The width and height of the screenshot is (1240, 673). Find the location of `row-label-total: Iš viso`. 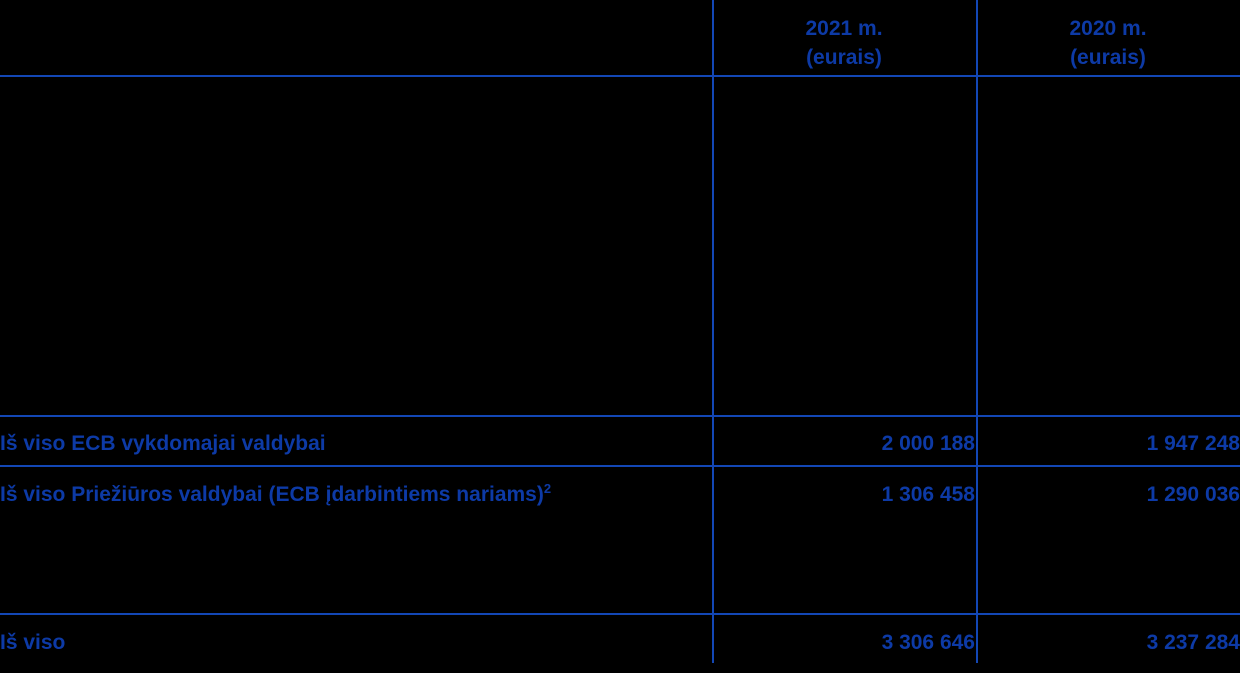

row-label-total: Iš viso is located at coordinates (33, 642).